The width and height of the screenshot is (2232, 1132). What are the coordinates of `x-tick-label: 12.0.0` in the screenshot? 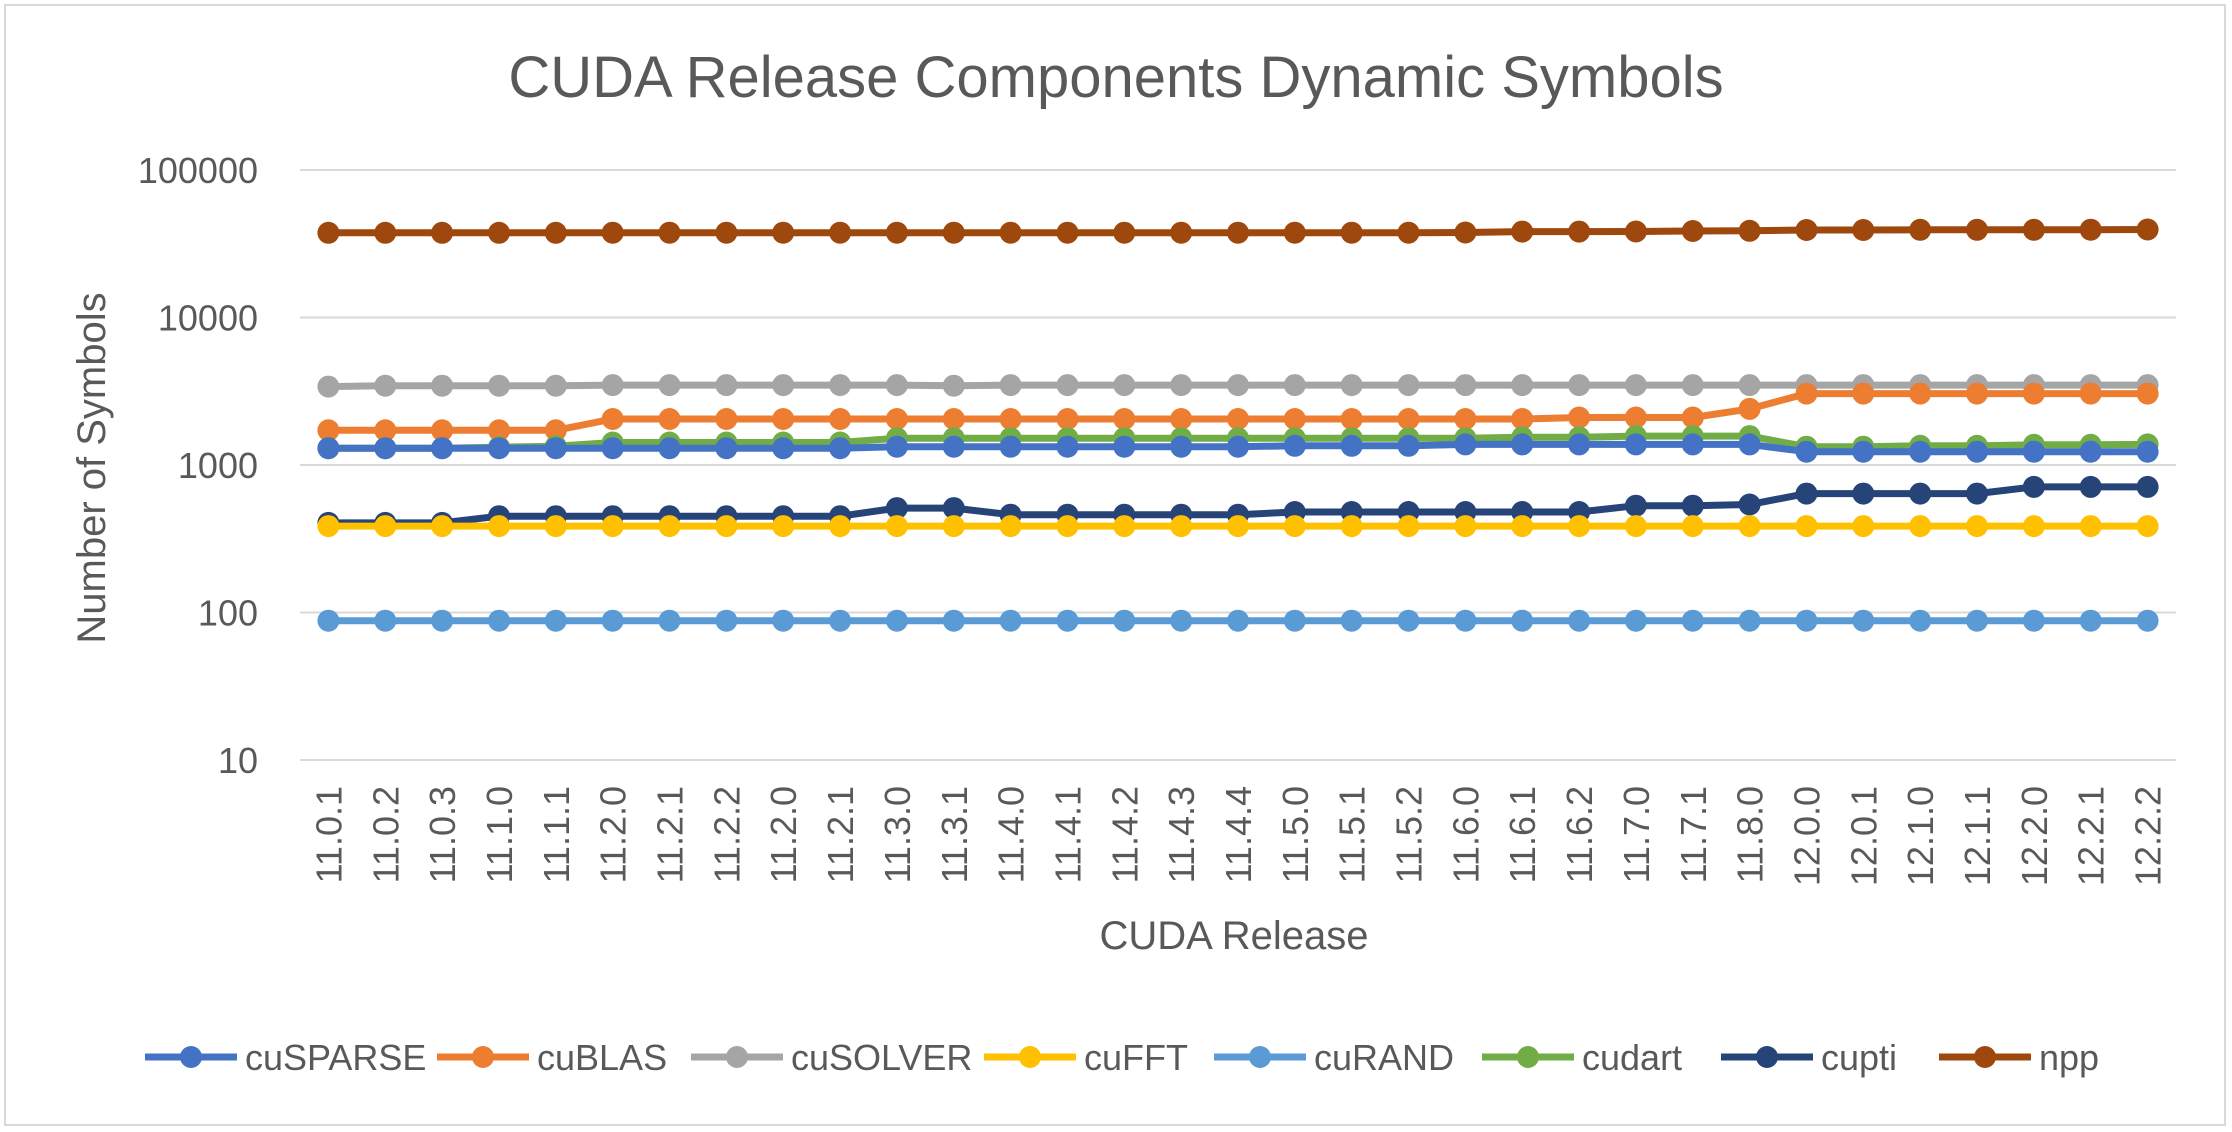 It's located at (1806, 836).